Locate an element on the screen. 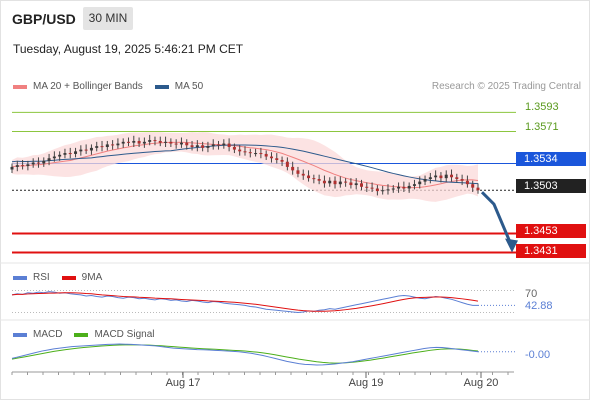 The width and height of the screenshot is (590, 400). main-legend: MA 20 + Bollinger Bands MA 50 is located at coordinates (114, 86).